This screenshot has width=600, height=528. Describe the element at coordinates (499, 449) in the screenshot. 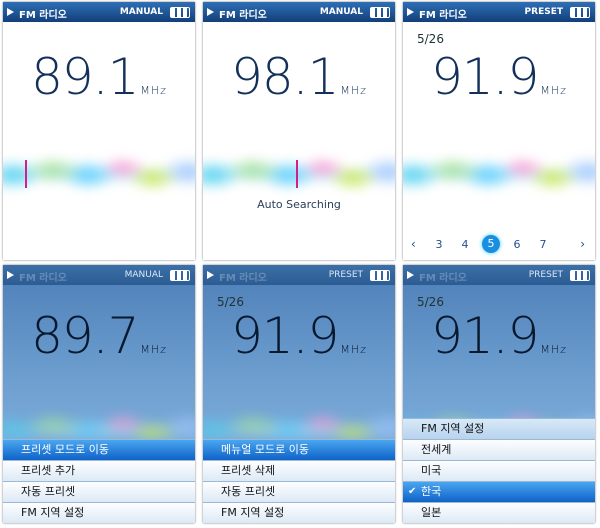

I see `menu-item: 전세계` at that location.